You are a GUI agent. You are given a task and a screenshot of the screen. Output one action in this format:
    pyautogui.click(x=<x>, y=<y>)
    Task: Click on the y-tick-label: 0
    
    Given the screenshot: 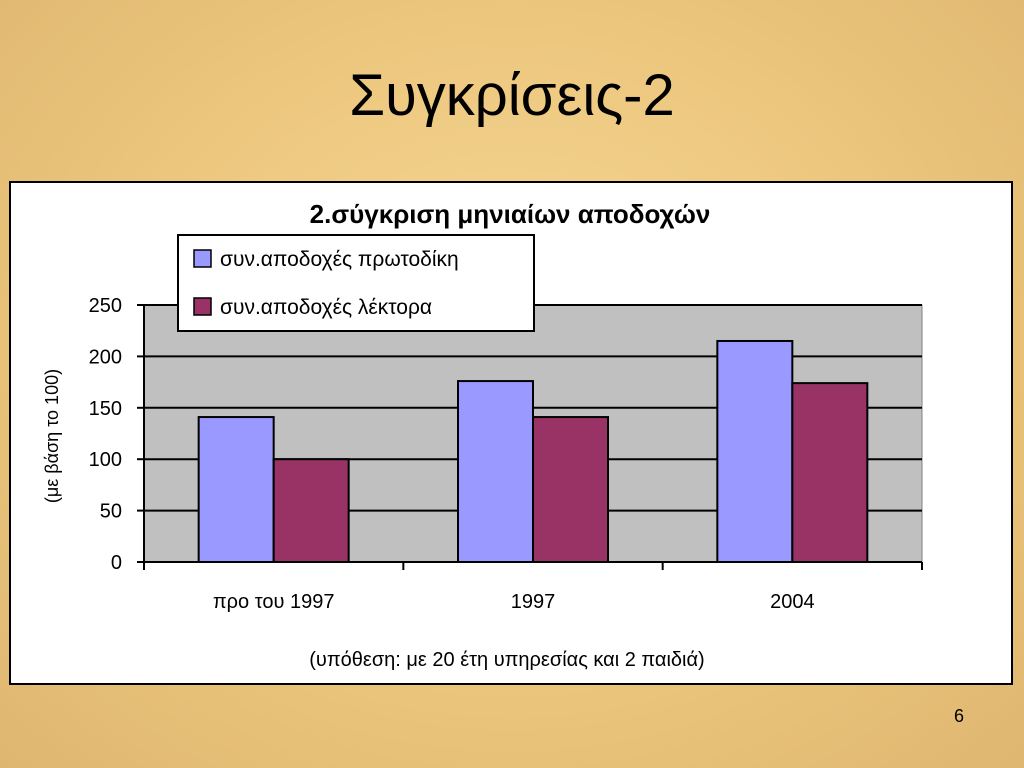 What is the action you would take?
    pyautogui.click(x=116, y=563)
    